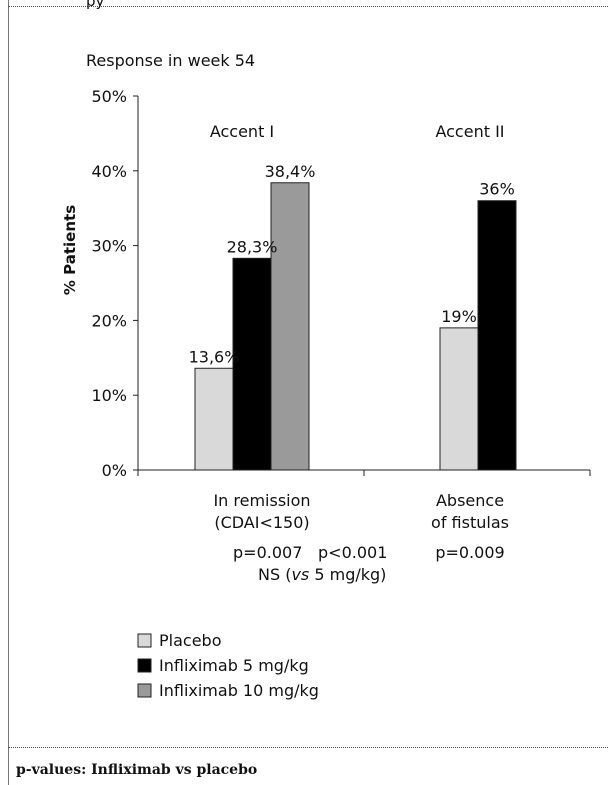 This screenshot has width=608, height=785. What do you see at coordinates (470, 500) in the screenshot?
I see `x-category-label: Absence` at bounding box center [470, 500].